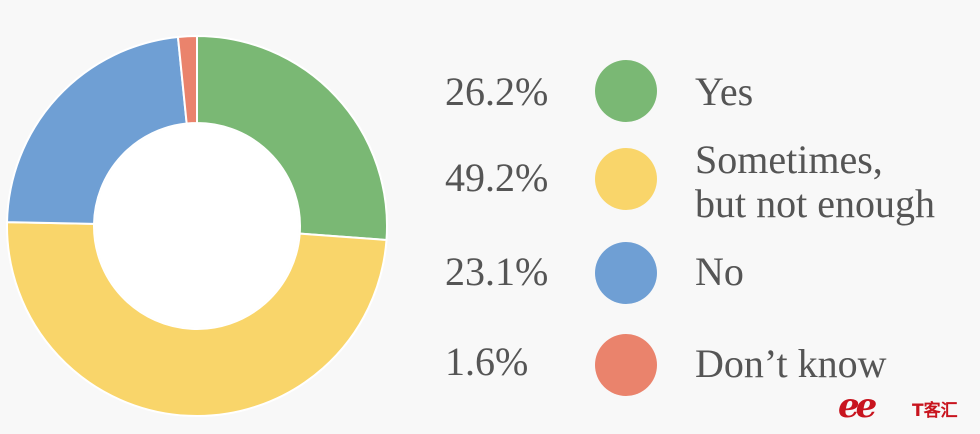 The height and width of the screenshot is (434, 980). What do you see at coordinates (791, 363) in the screenshot?
I see `legend-label: Don’t know` at bounding box center [791, 363].